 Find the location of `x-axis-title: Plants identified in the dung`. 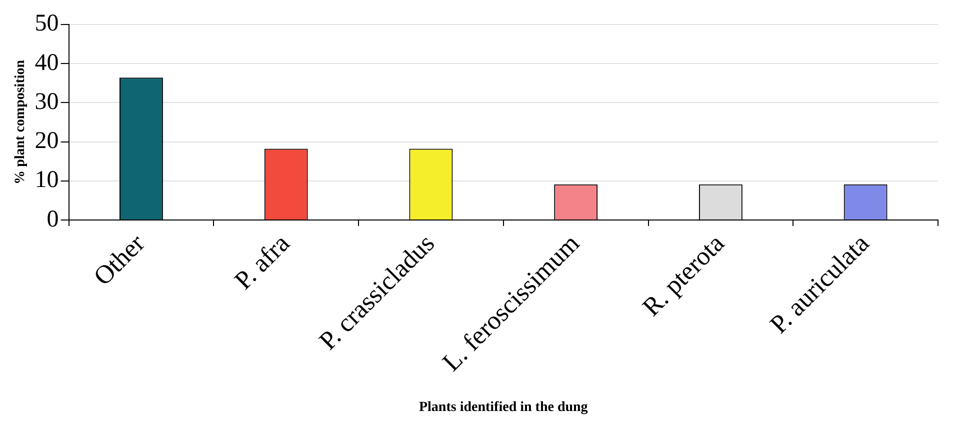

x-axis-title: Plants identified in the dung is located at coordinates (503, 408).